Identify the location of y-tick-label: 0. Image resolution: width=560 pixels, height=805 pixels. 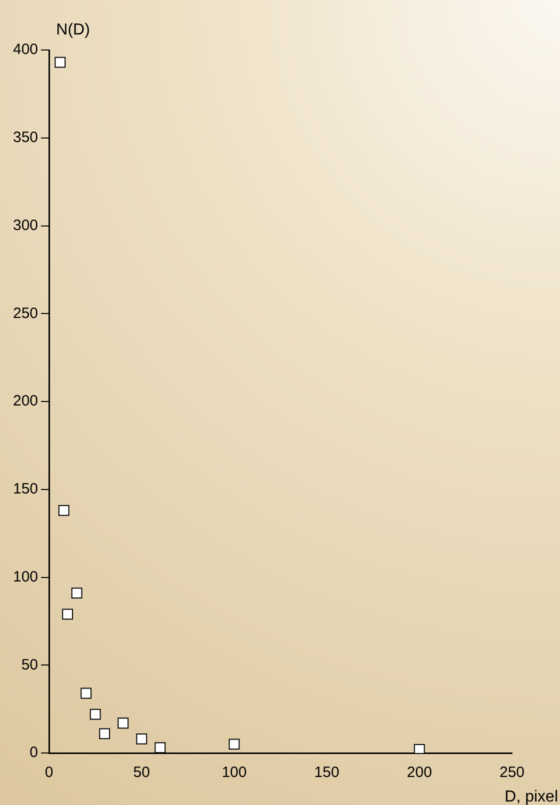
(34, 753).